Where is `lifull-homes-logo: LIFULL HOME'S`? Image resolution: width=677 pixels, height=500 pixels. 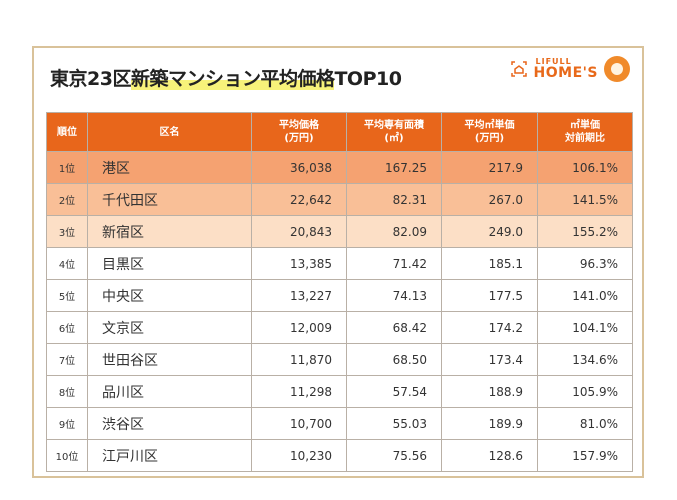
lifull-homes-logo: LIFULL HOME'S is located at coordinates (570, 69).